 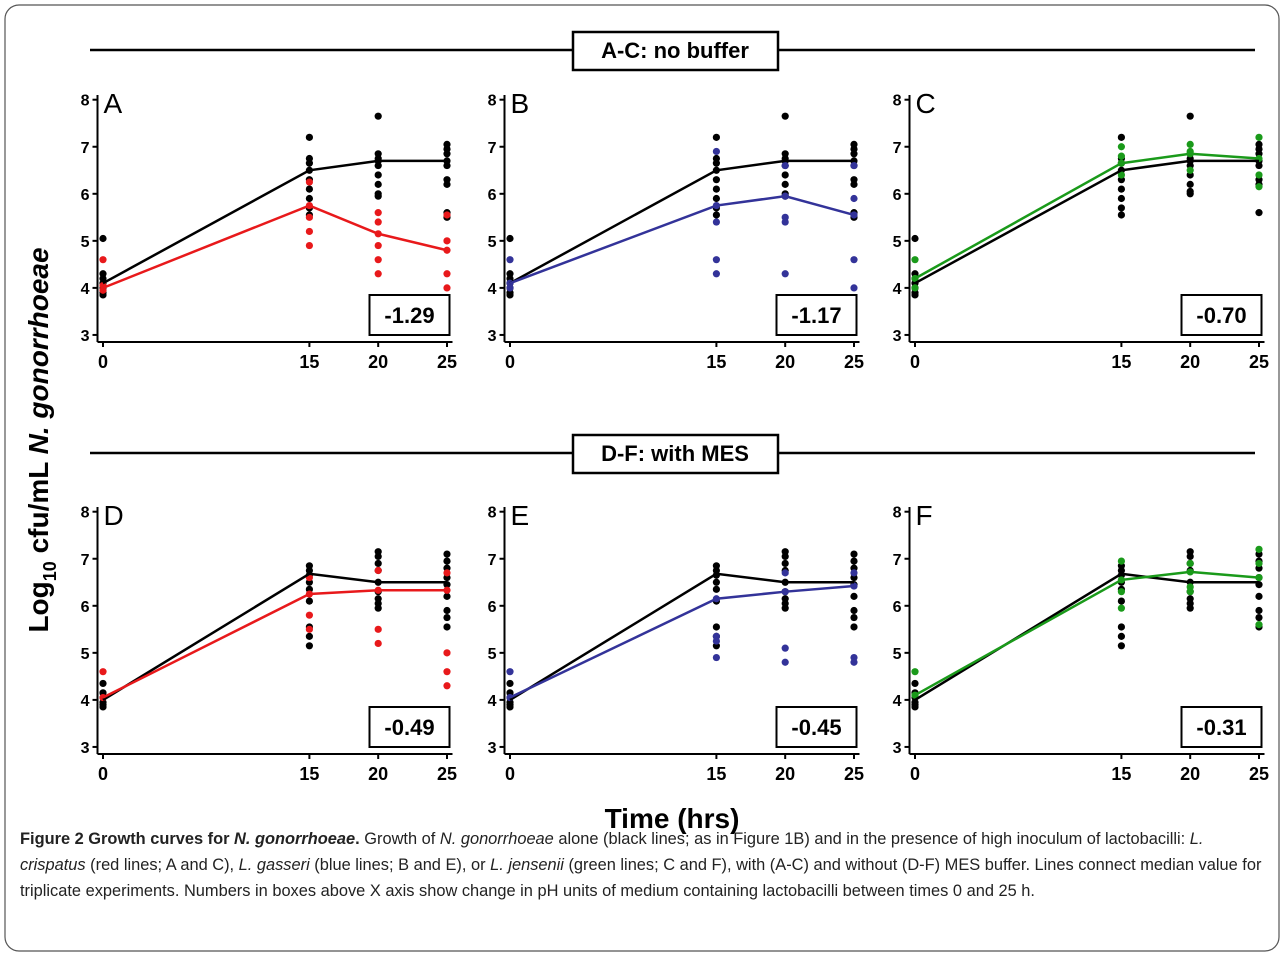 What do you see at coordinates (38, 606) in the screenshot?
I see `y-label-part: Log` at bounding box center [38, 606].